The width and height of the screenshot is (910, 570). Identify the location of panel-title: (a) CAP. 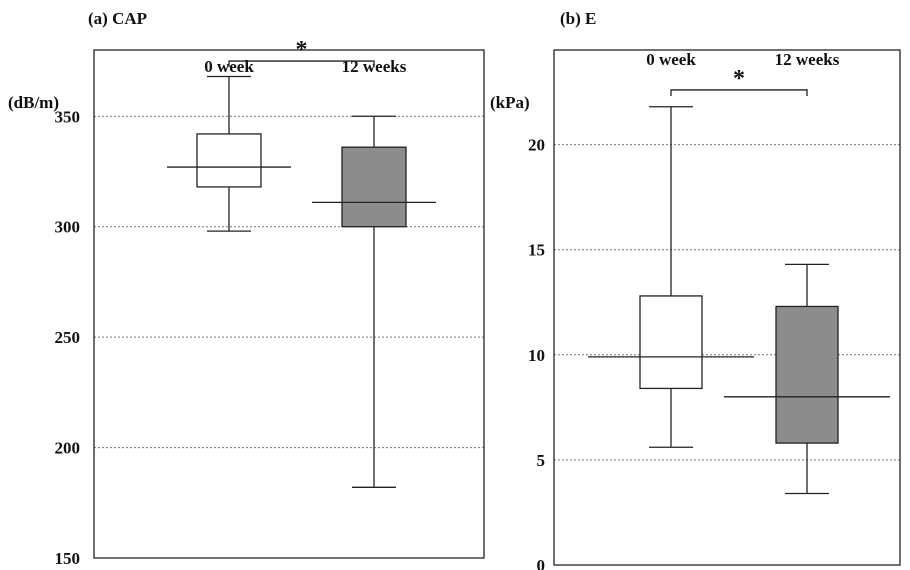
(117, 18).